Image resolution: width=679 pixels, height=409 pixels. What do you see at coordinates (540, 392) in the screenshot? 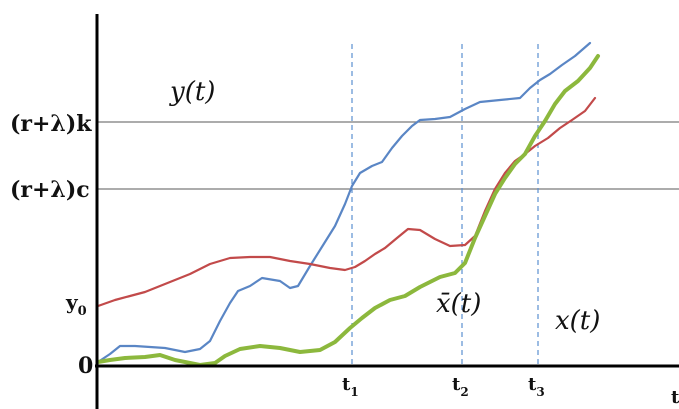
I see `marker-label-sub: 3` at bounding box center [540, 392].